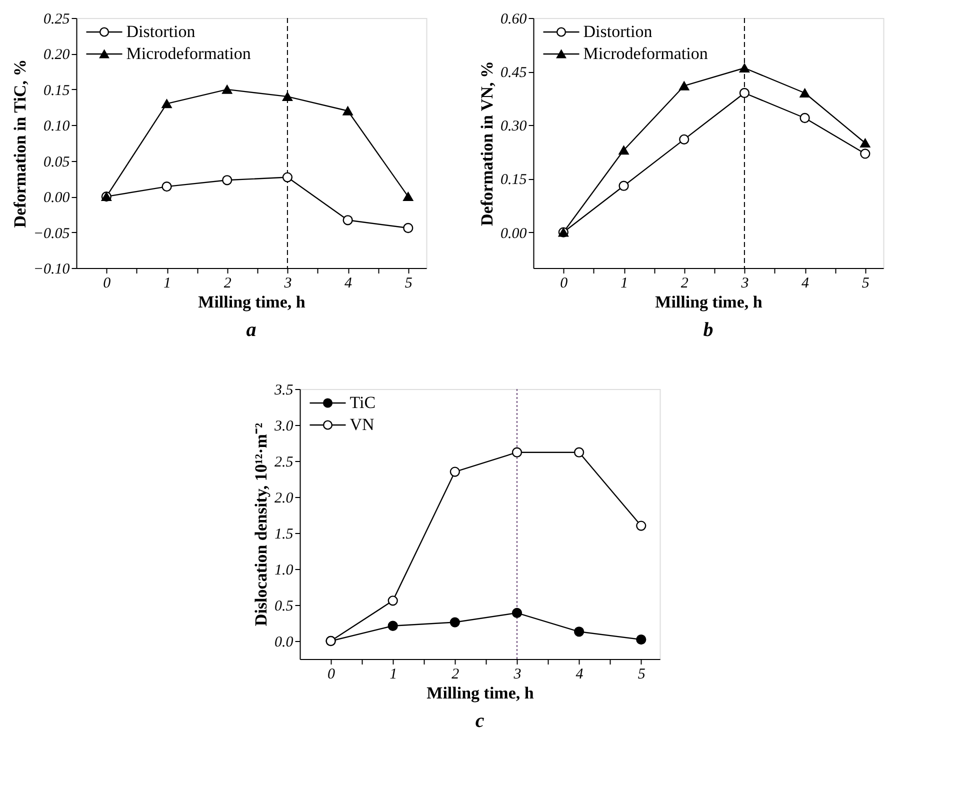 Image resolution: width=959 pixels, height=800 pixels. I want to click on y-tick-label: 2.5, so click(284, 462).